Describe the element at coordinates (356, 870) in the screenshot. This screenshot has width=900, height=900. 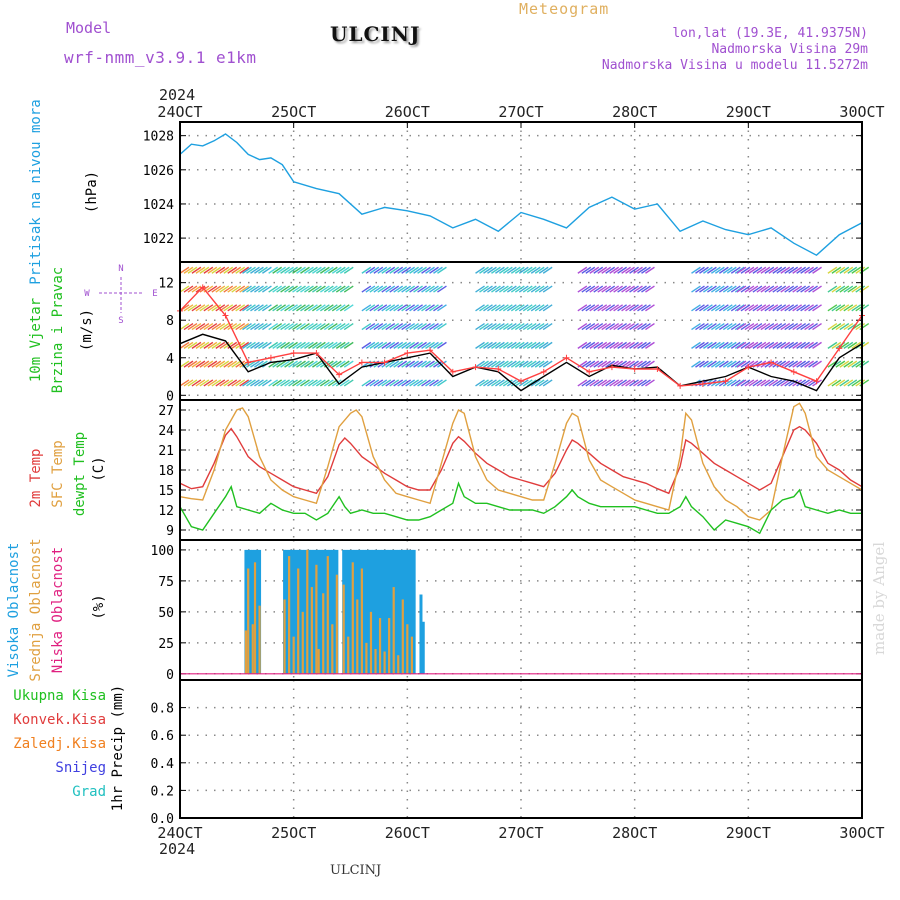
I see `station-footer: ULCINJ` at that location.